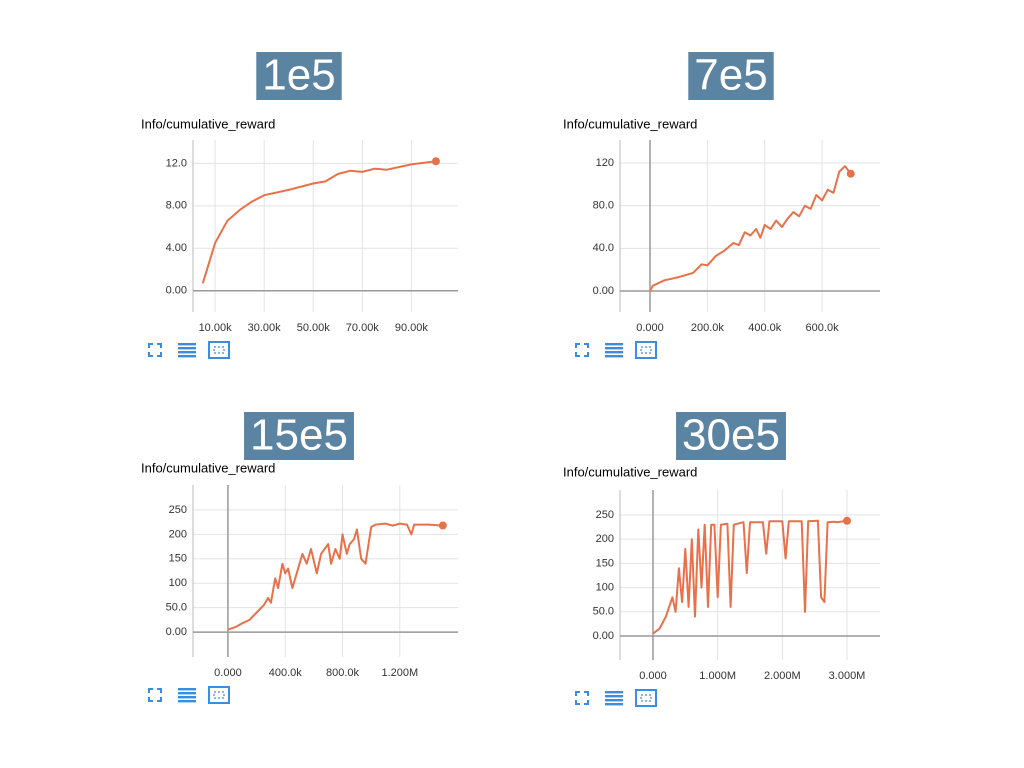  What do you see at coordinates (176, 206) in the screenshot?
I see `y-tick-label: 8.00` at bounding box center [176, 206].